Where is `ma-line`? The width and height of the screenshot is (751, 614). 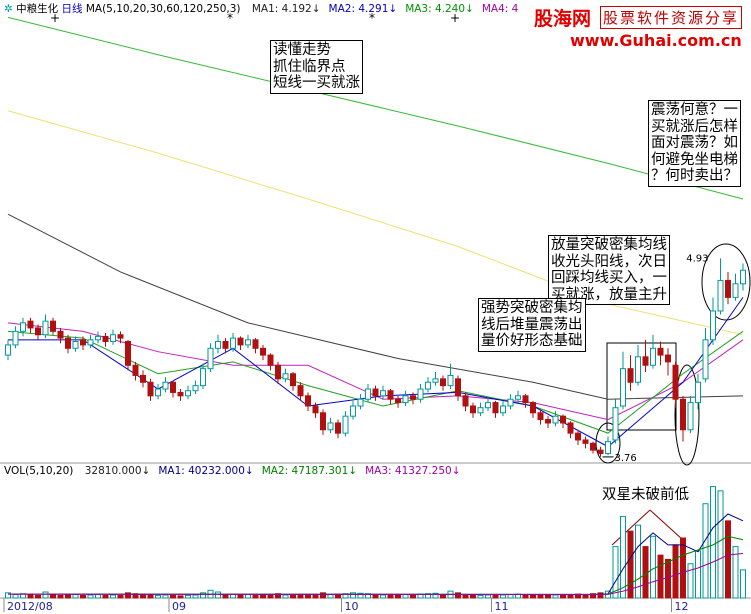
ma-line is located at coordinates (375, 574).